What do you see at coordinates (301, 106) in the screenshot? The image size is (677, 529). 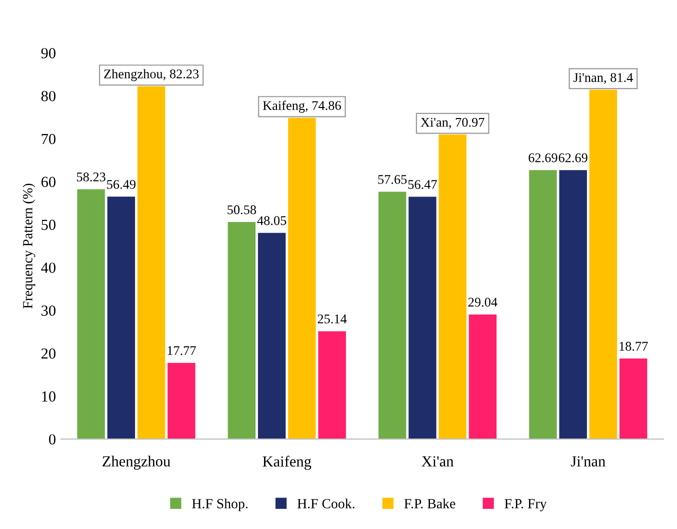 I see `data-label: Kaifeng, 74.86` at bounding box center [301, 106].